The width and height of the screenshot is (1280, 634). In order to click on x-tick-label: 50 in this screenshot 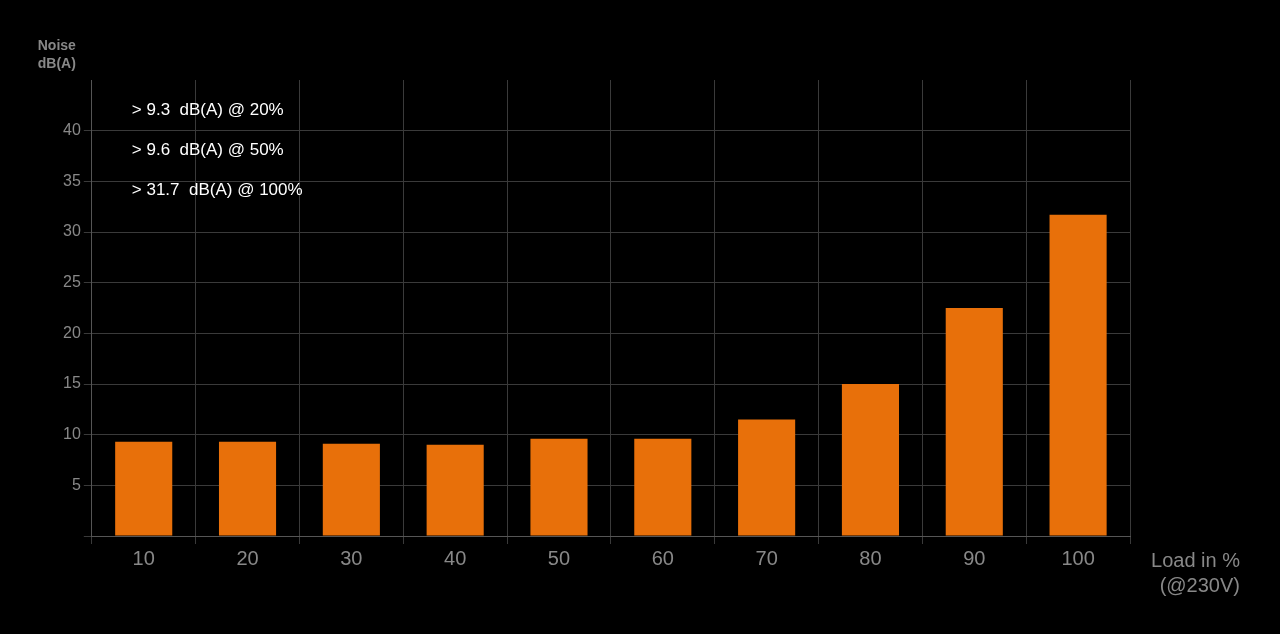, I will do `click(559, 557)`.